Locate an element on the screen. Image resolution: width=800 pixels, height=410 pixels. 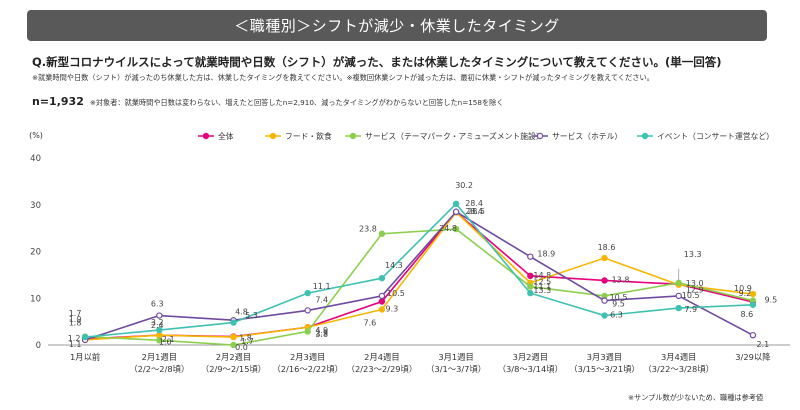
data-label: 7.9 is located at coordinates (690, 309).